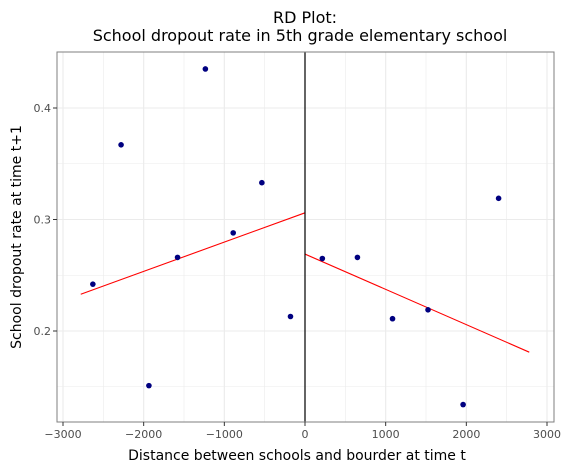 This screenshot has height=473, width=572. I want to click on y-axis-ticks: 0.2 0.3 0.4, so click(45, 220).